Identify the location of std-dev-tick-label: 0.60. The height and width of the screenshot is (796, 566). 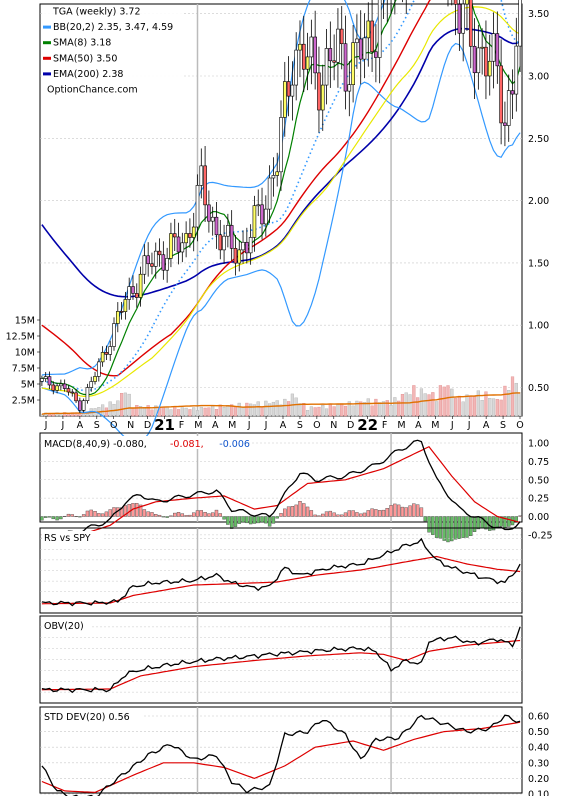
(538, 717).